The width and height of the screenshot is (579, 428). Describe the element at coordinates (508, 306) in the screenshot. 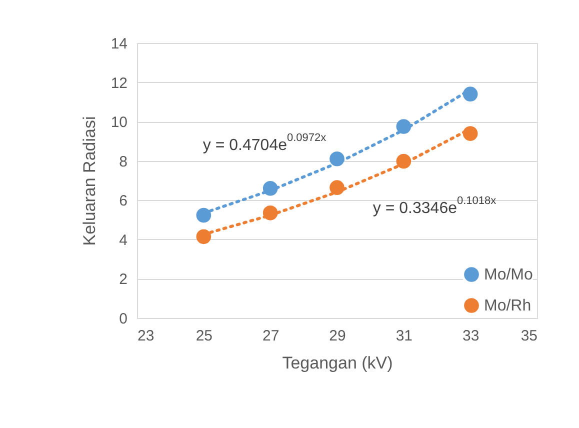

I see `legend-label: Mo/Rh` at that location.